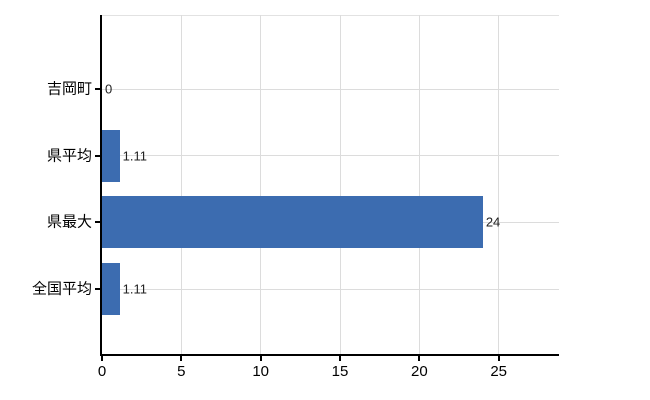 This screenshot has width=650, height=400. Describe the element at coordinates (69, 156) in the screenshot. I see `category-label: 県平均` at that location.